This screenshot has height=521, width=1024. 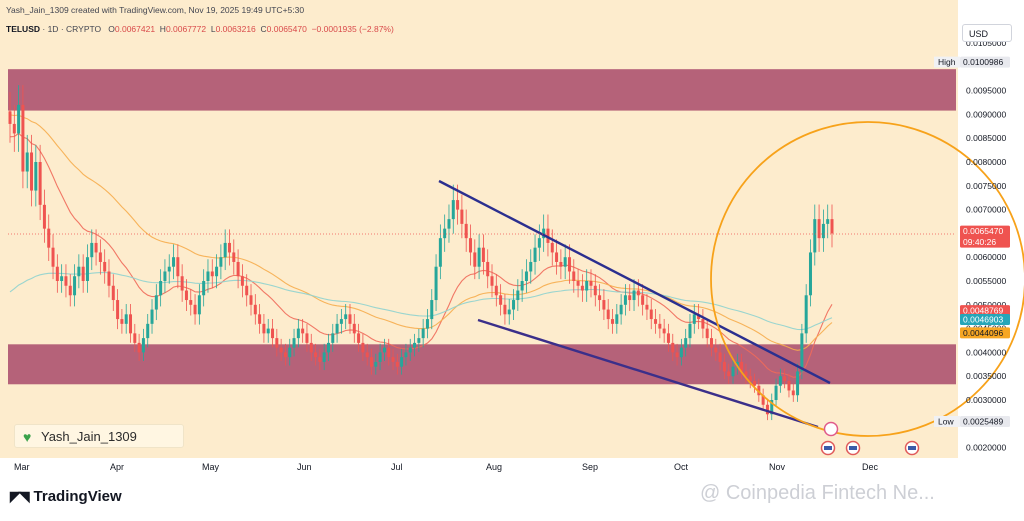 I want to click on wedge-lower-trendline, so click(x=648, y=373).